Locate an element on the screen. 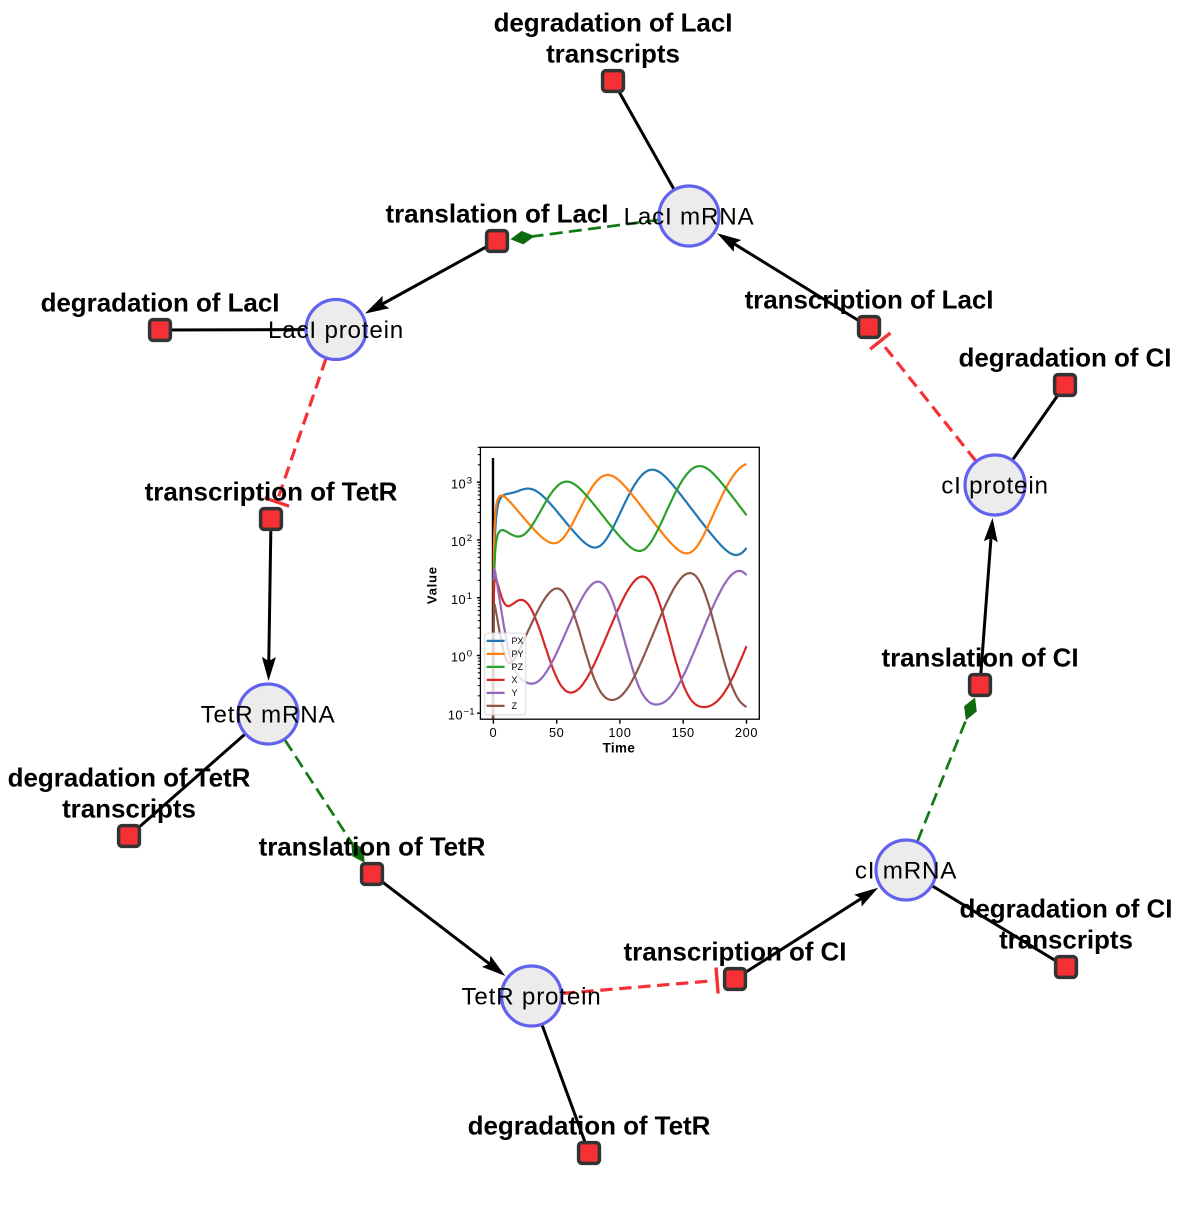  svg-text: 3 is located at coordinates (469, 480).